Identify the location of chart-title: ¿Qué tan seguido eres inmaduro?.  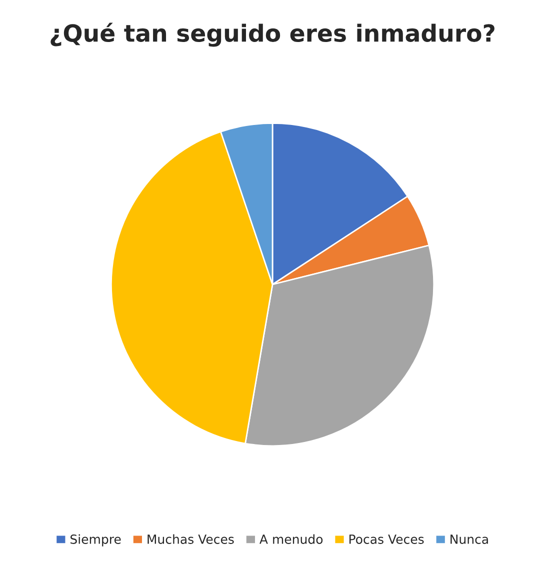
(272, 34).